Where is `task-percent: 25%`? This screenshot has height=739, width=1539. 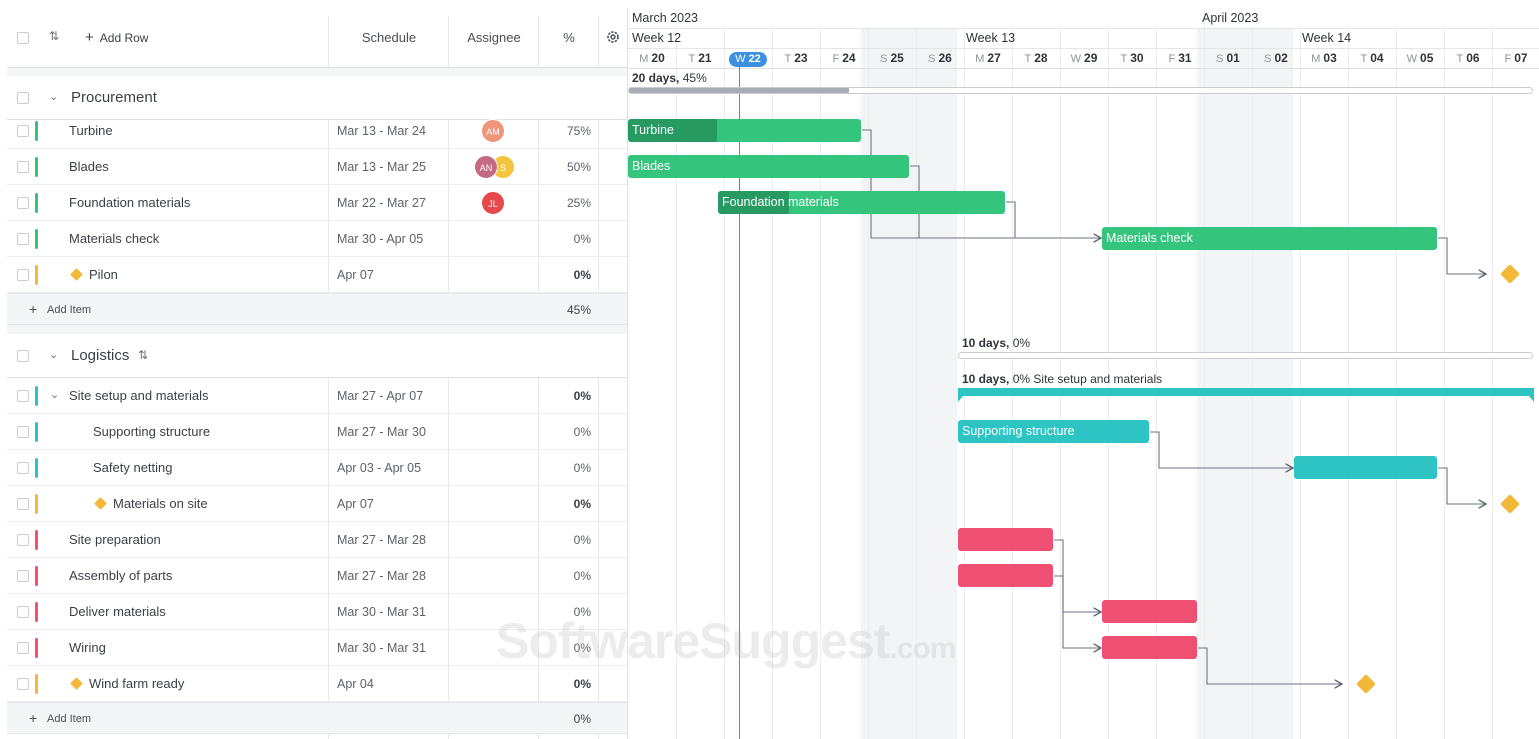
task-percent: 25% is located at coordinates (578, 203).